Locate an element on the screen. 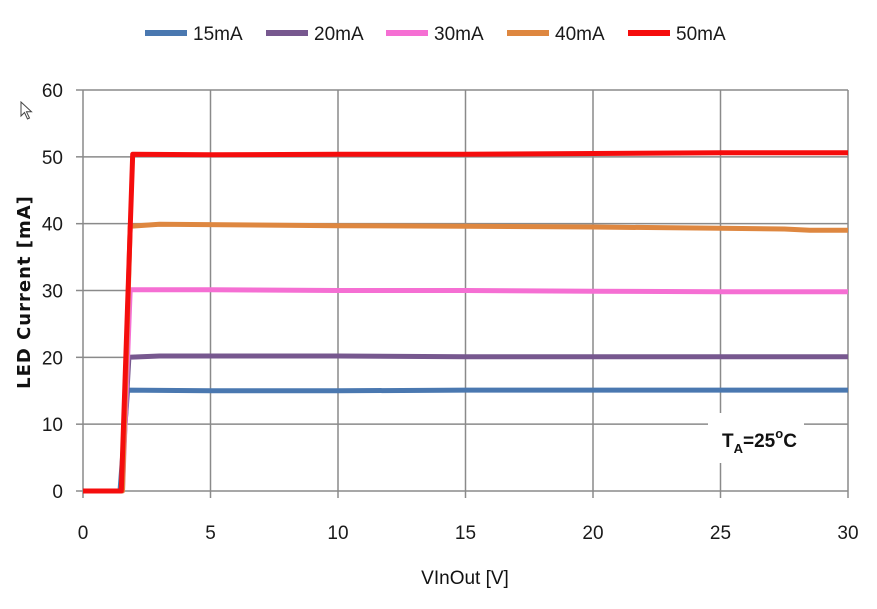 The width and height of the screenshot is (877, 609). annotation-sup: o is located at coordinates (779, 433).